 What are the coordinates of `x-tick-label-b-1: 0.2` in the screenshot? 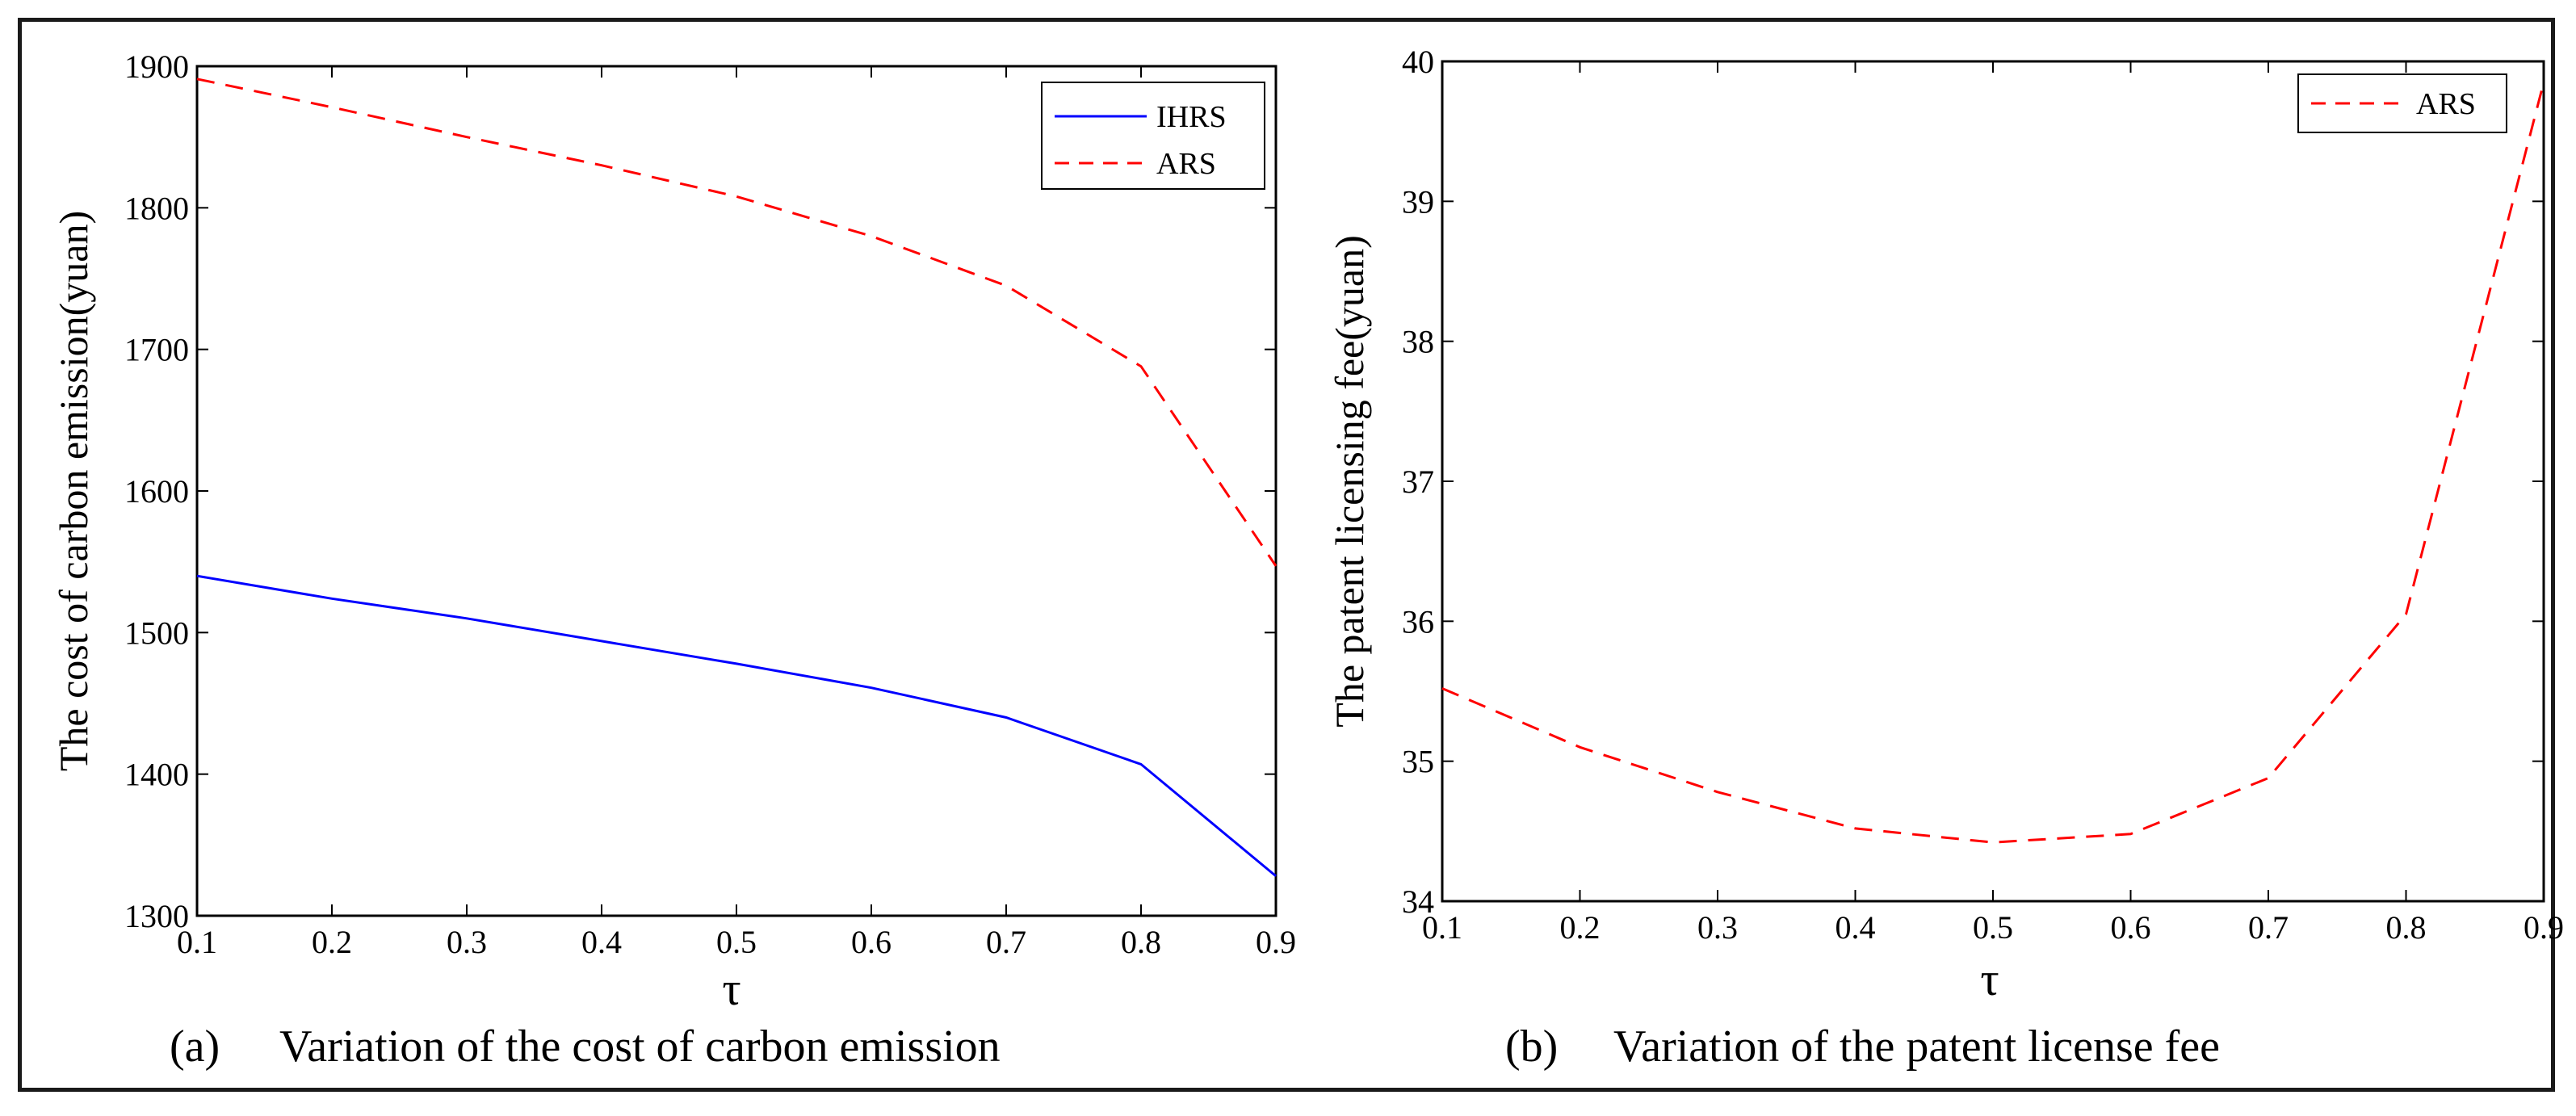 It's located at (1580, 927).